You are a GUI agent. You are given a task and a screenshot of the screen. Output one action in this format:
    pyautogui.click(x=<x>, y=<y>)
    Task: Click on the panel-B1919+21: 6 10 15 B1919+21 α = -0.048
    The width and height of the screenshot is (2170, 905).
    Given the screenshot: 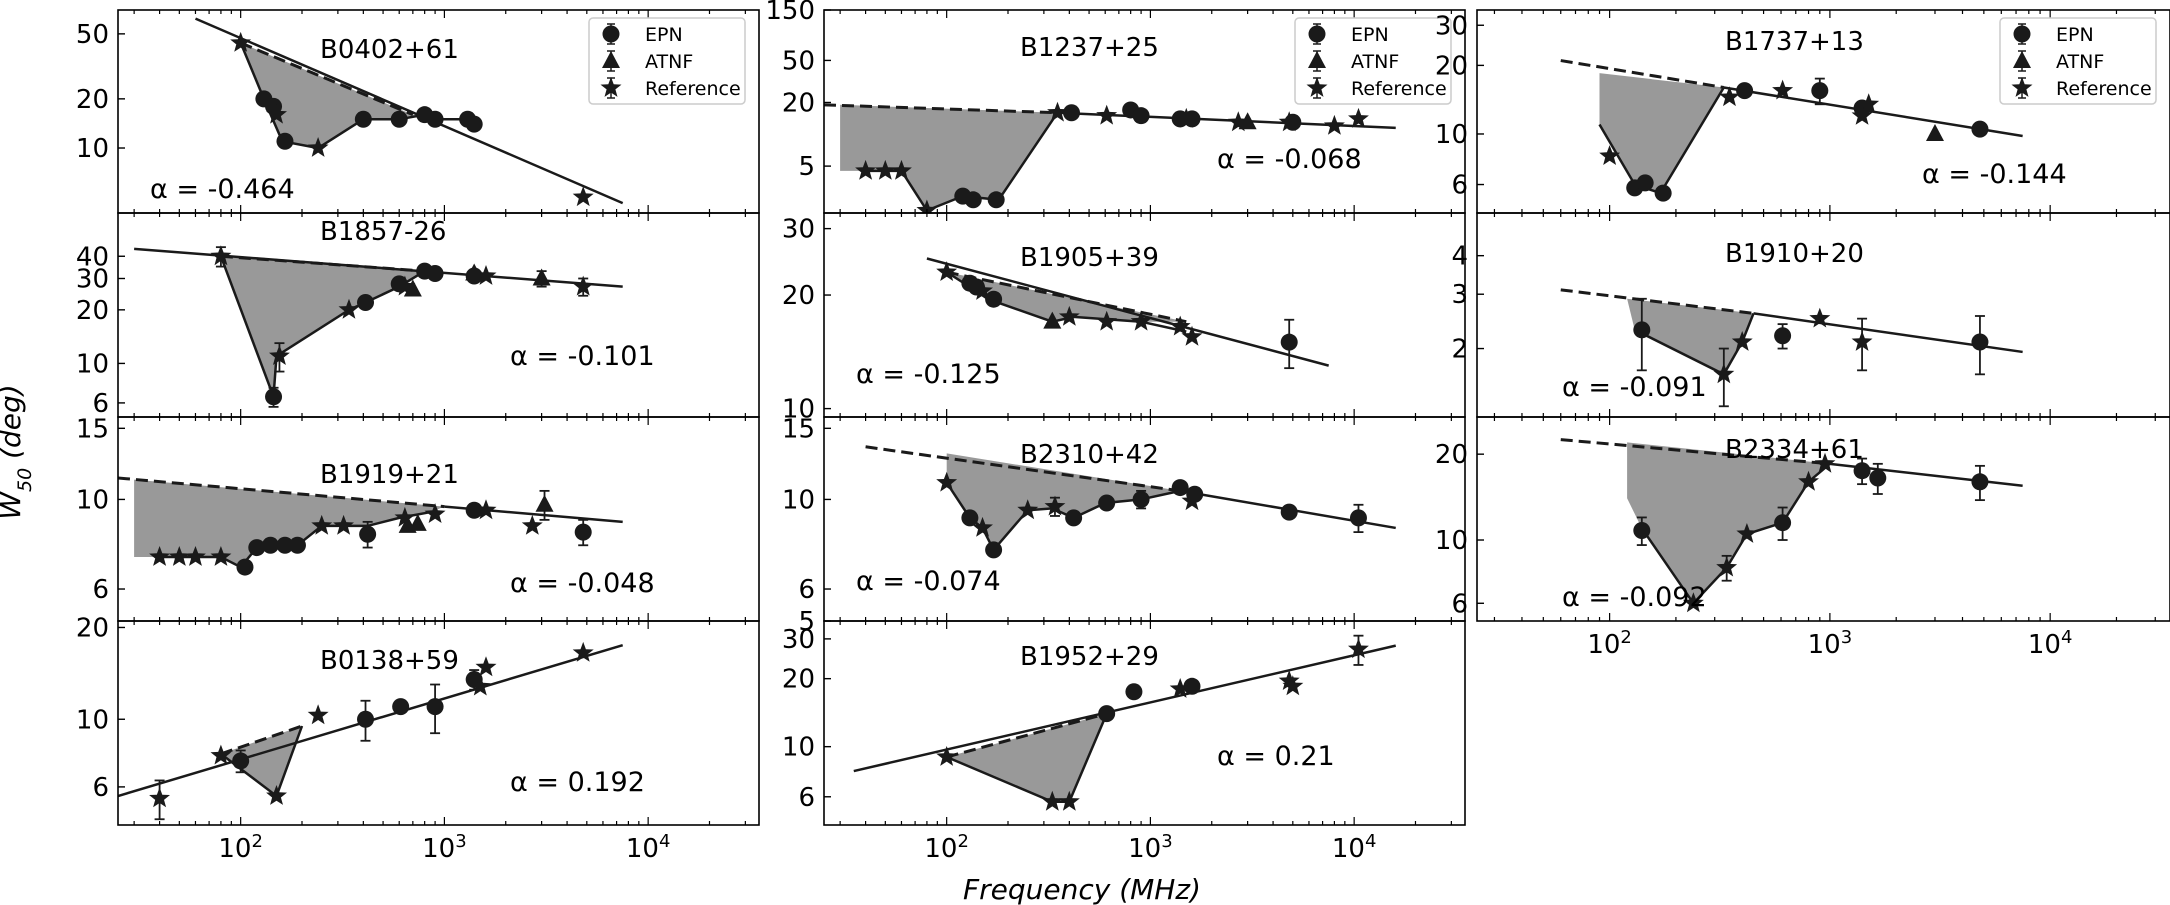 What is the action you would take?
    pyautogui.click(x=418, y=518)
    